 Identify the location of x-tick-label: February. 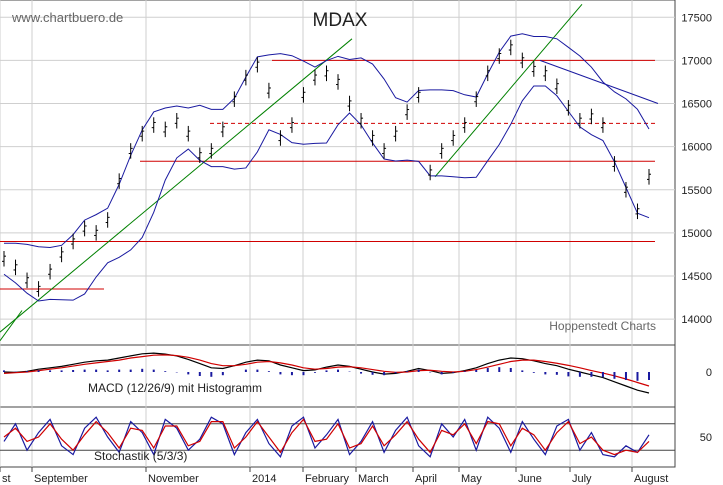
(327, 479).